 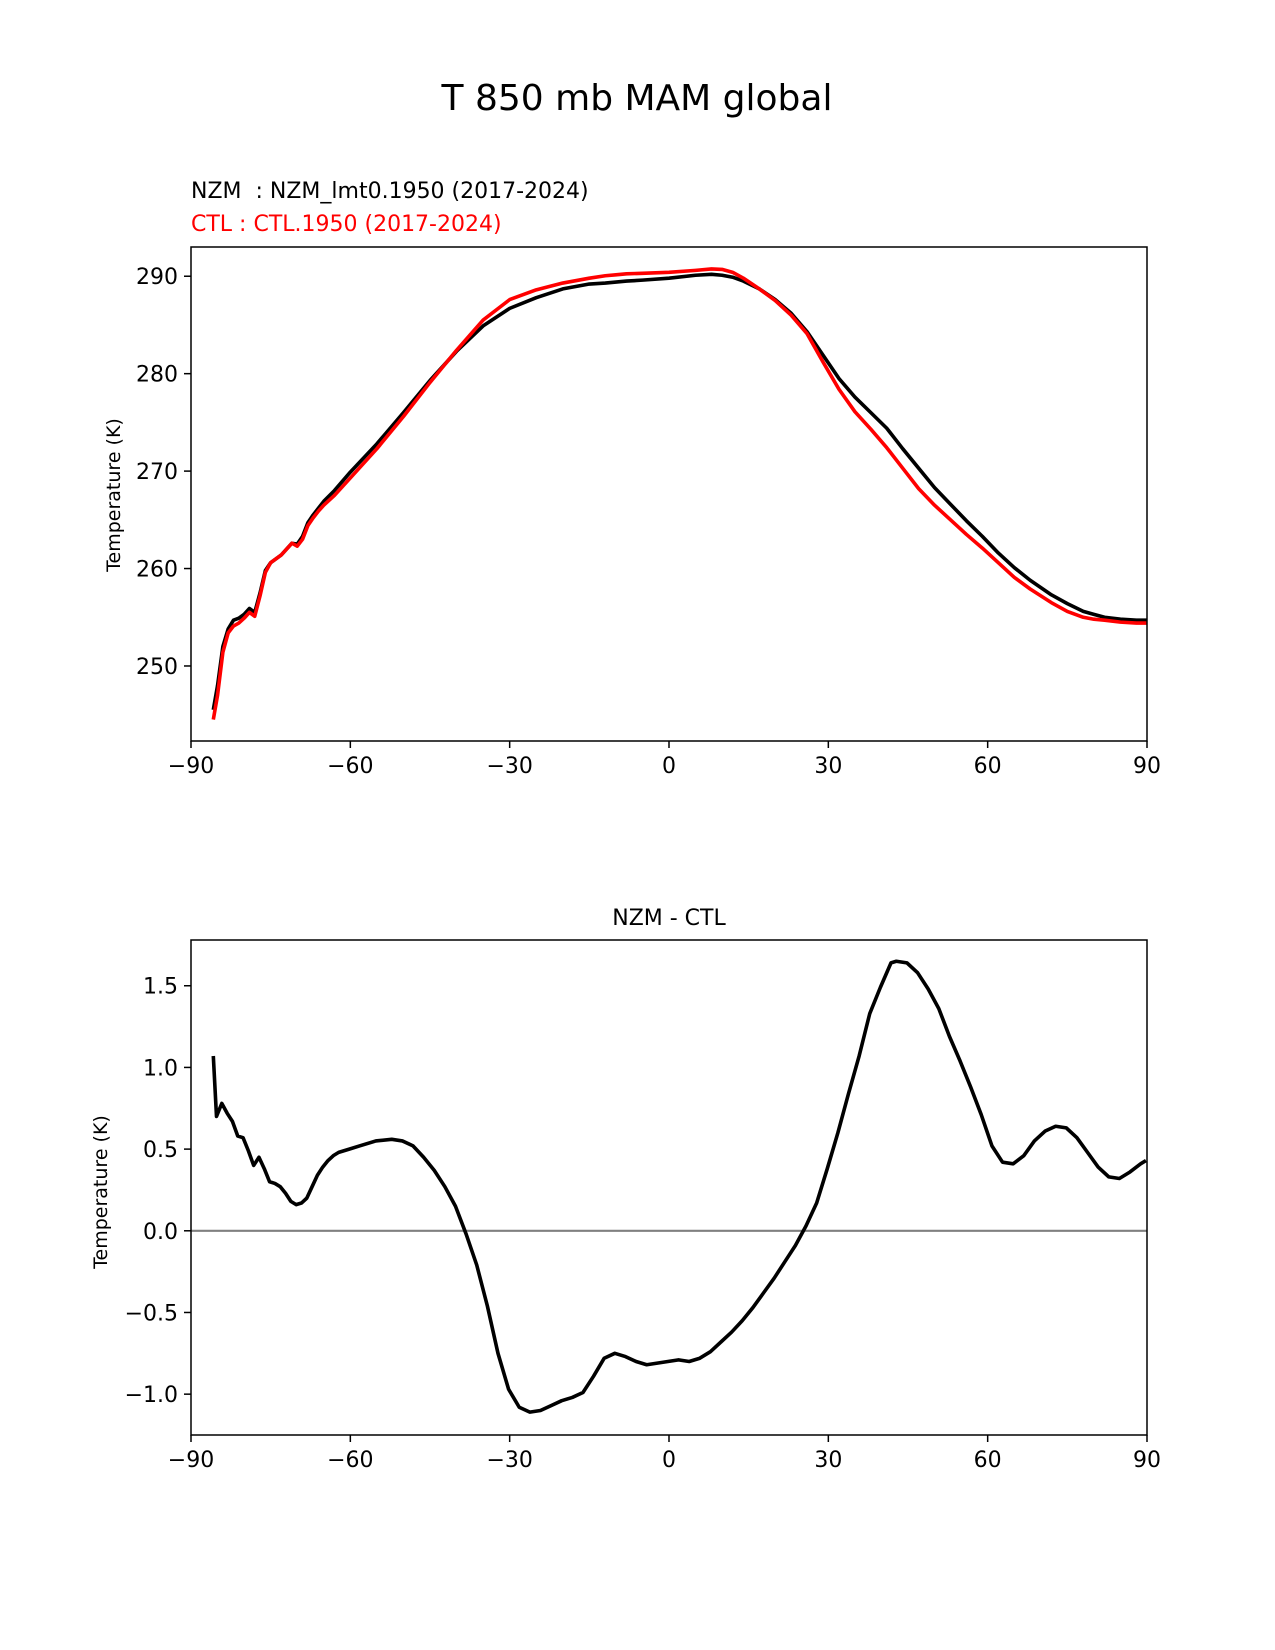 What do you see at coordinates (160, 1068) in the screenshot?
I see `bottom-ytick-label: 1.0` at bounding box center [160, 1068].